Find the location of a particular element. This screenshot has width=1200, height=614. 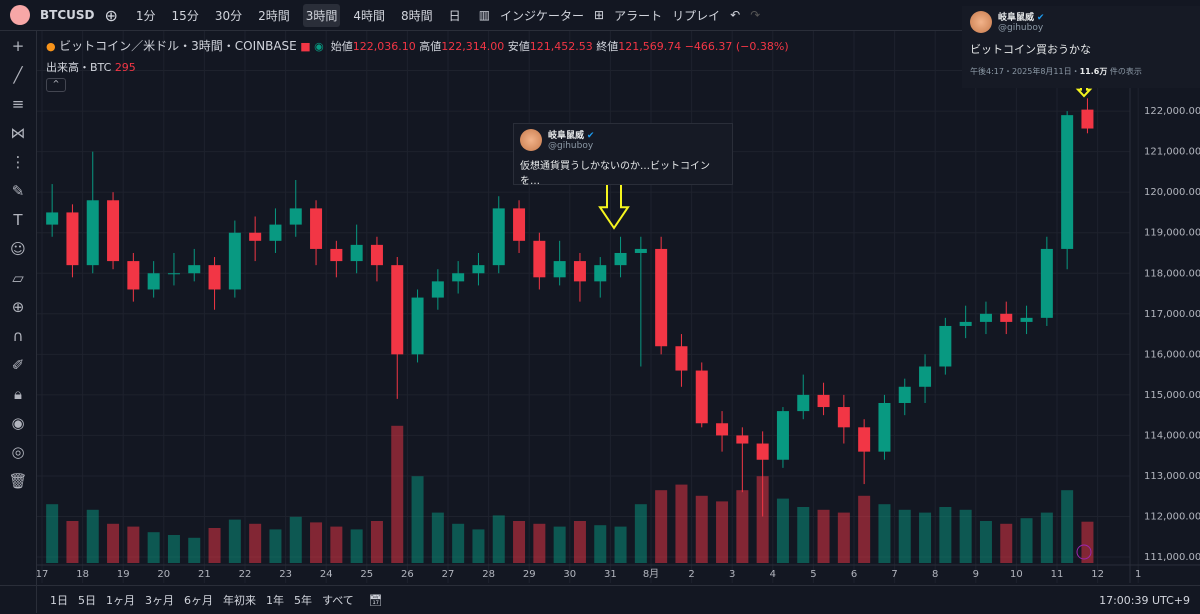

tool: T is located at coordinates (18, 220).